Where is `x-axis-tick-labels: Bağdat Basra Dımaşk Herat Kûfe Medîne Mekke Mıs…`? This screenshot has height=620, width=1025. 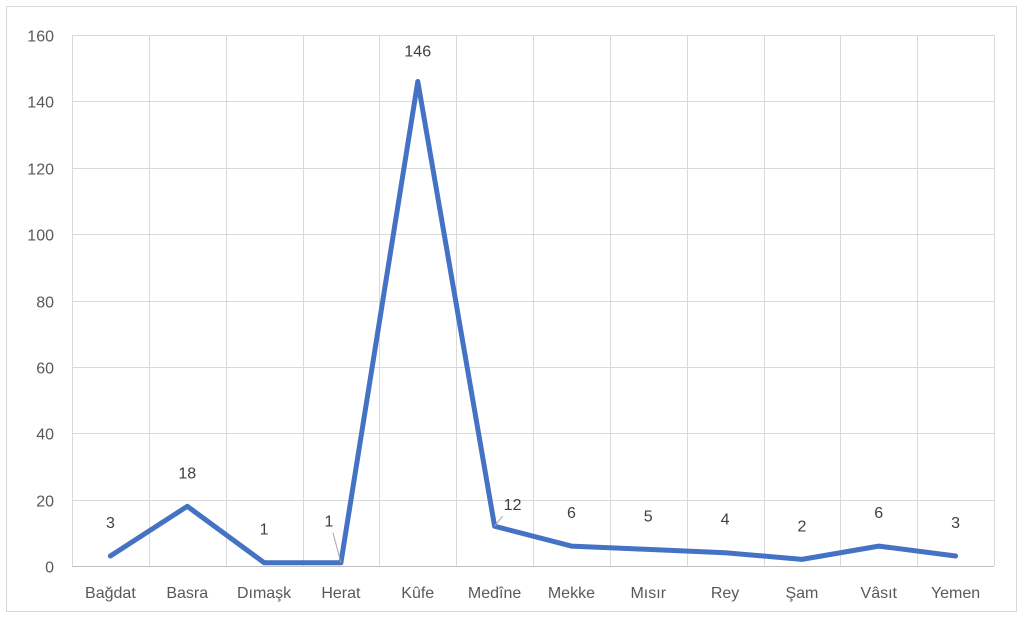
x-axis-tick-labels: Bağdat Basra Dımaşk Herat Kûfe Medîne Mekke Mıs… is located at coordinates (532, 593).